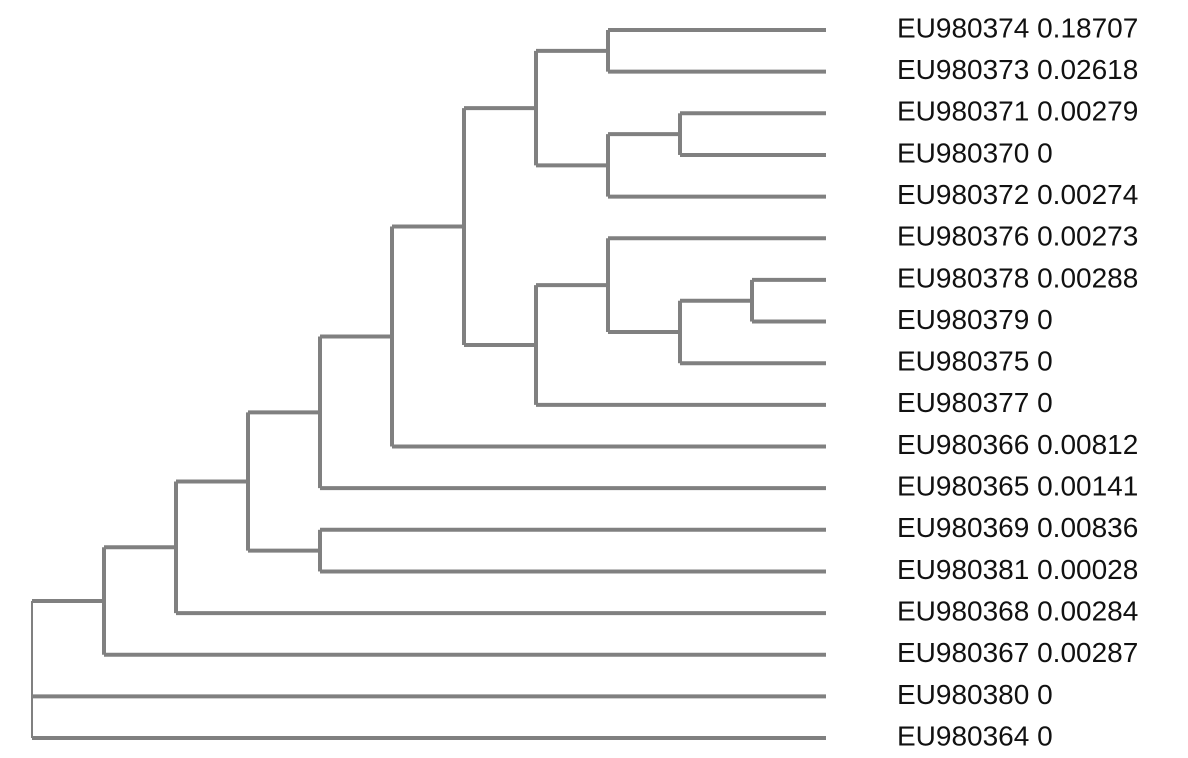 This screenshot has height=758, width=1188. I want to click on leaf-label: EU980366 0.00812, so click(1017, 444).